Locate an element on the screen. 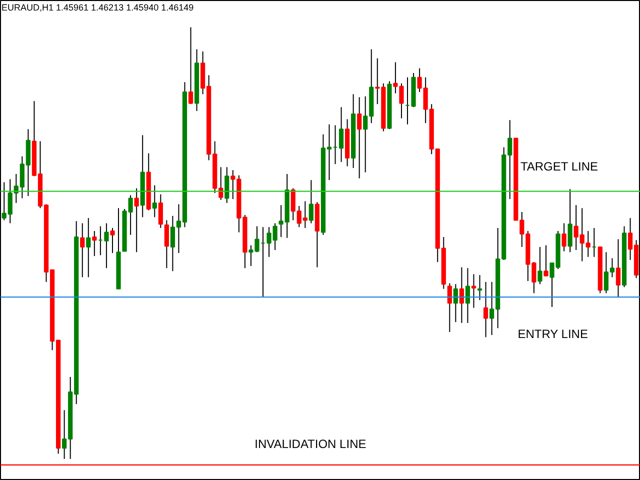 The image size is (640, 480). ref-line-label: TARGET LINE is located at coordinates (559, 166).